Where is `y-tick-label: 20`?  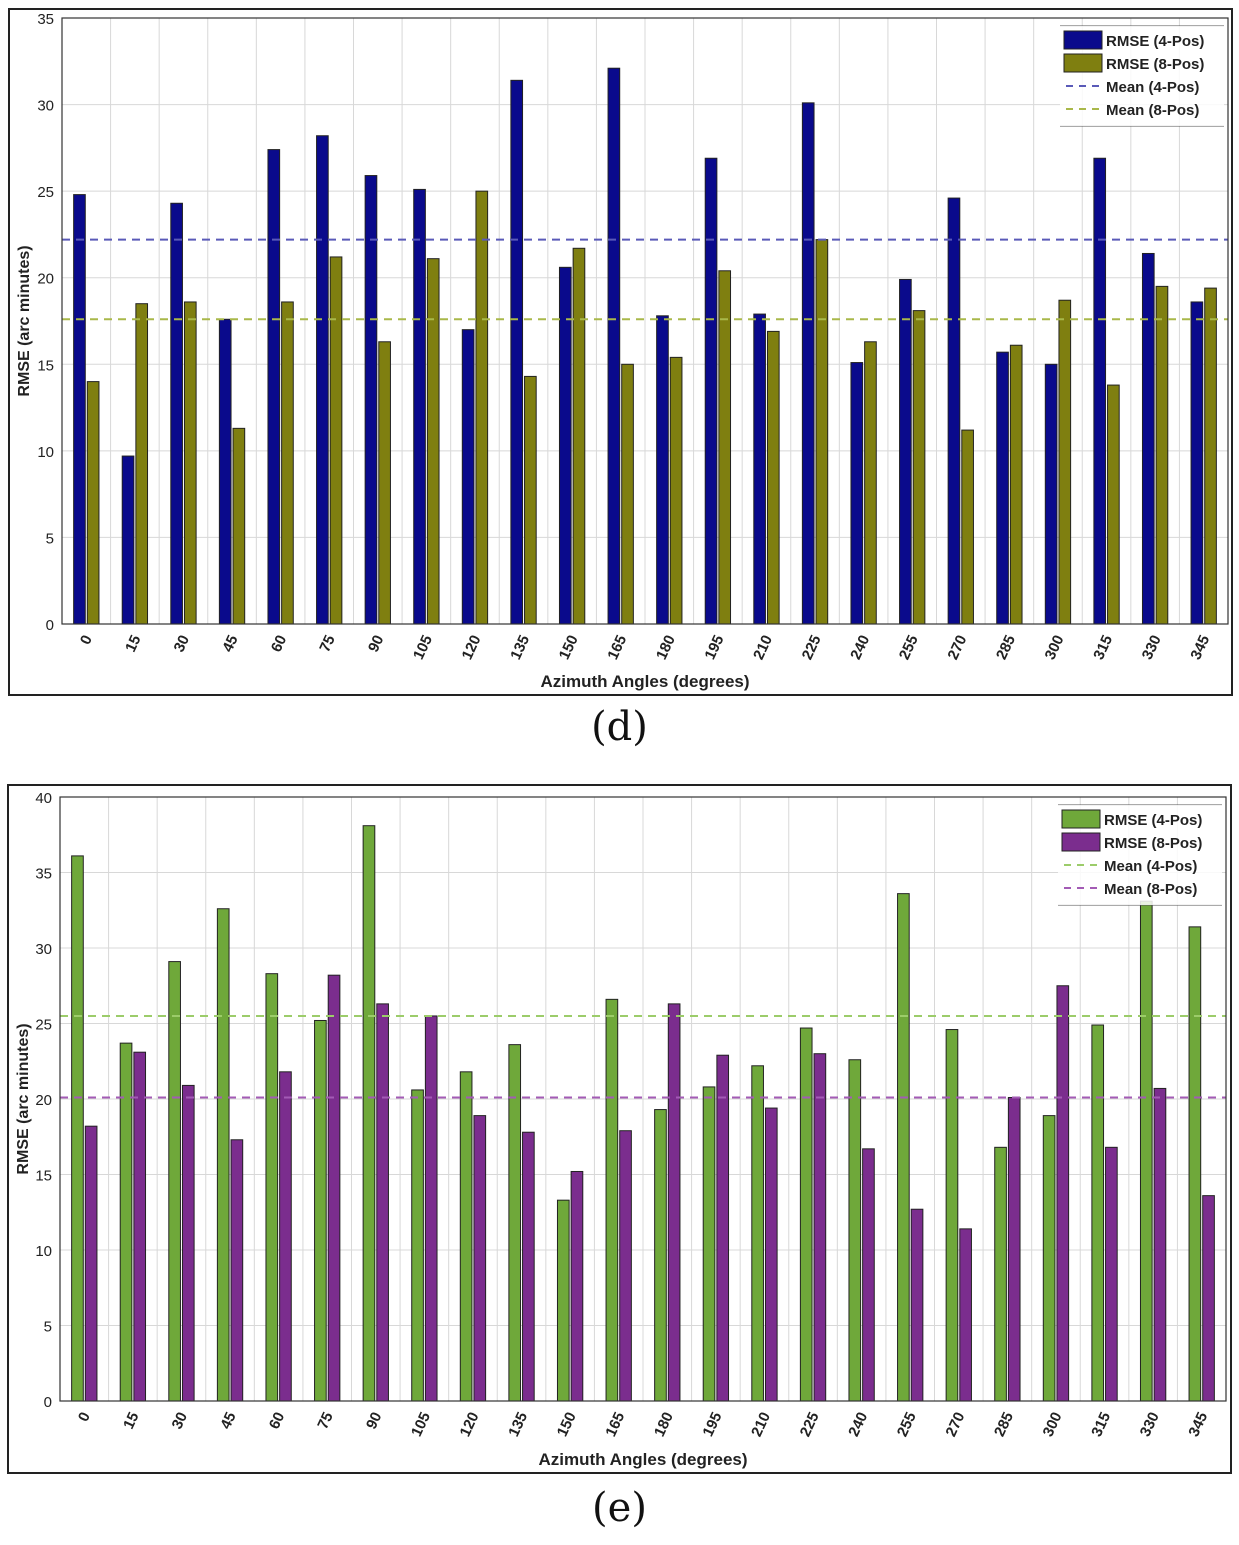 y-tick-label: 20 is located at coordinates (43, 1100).